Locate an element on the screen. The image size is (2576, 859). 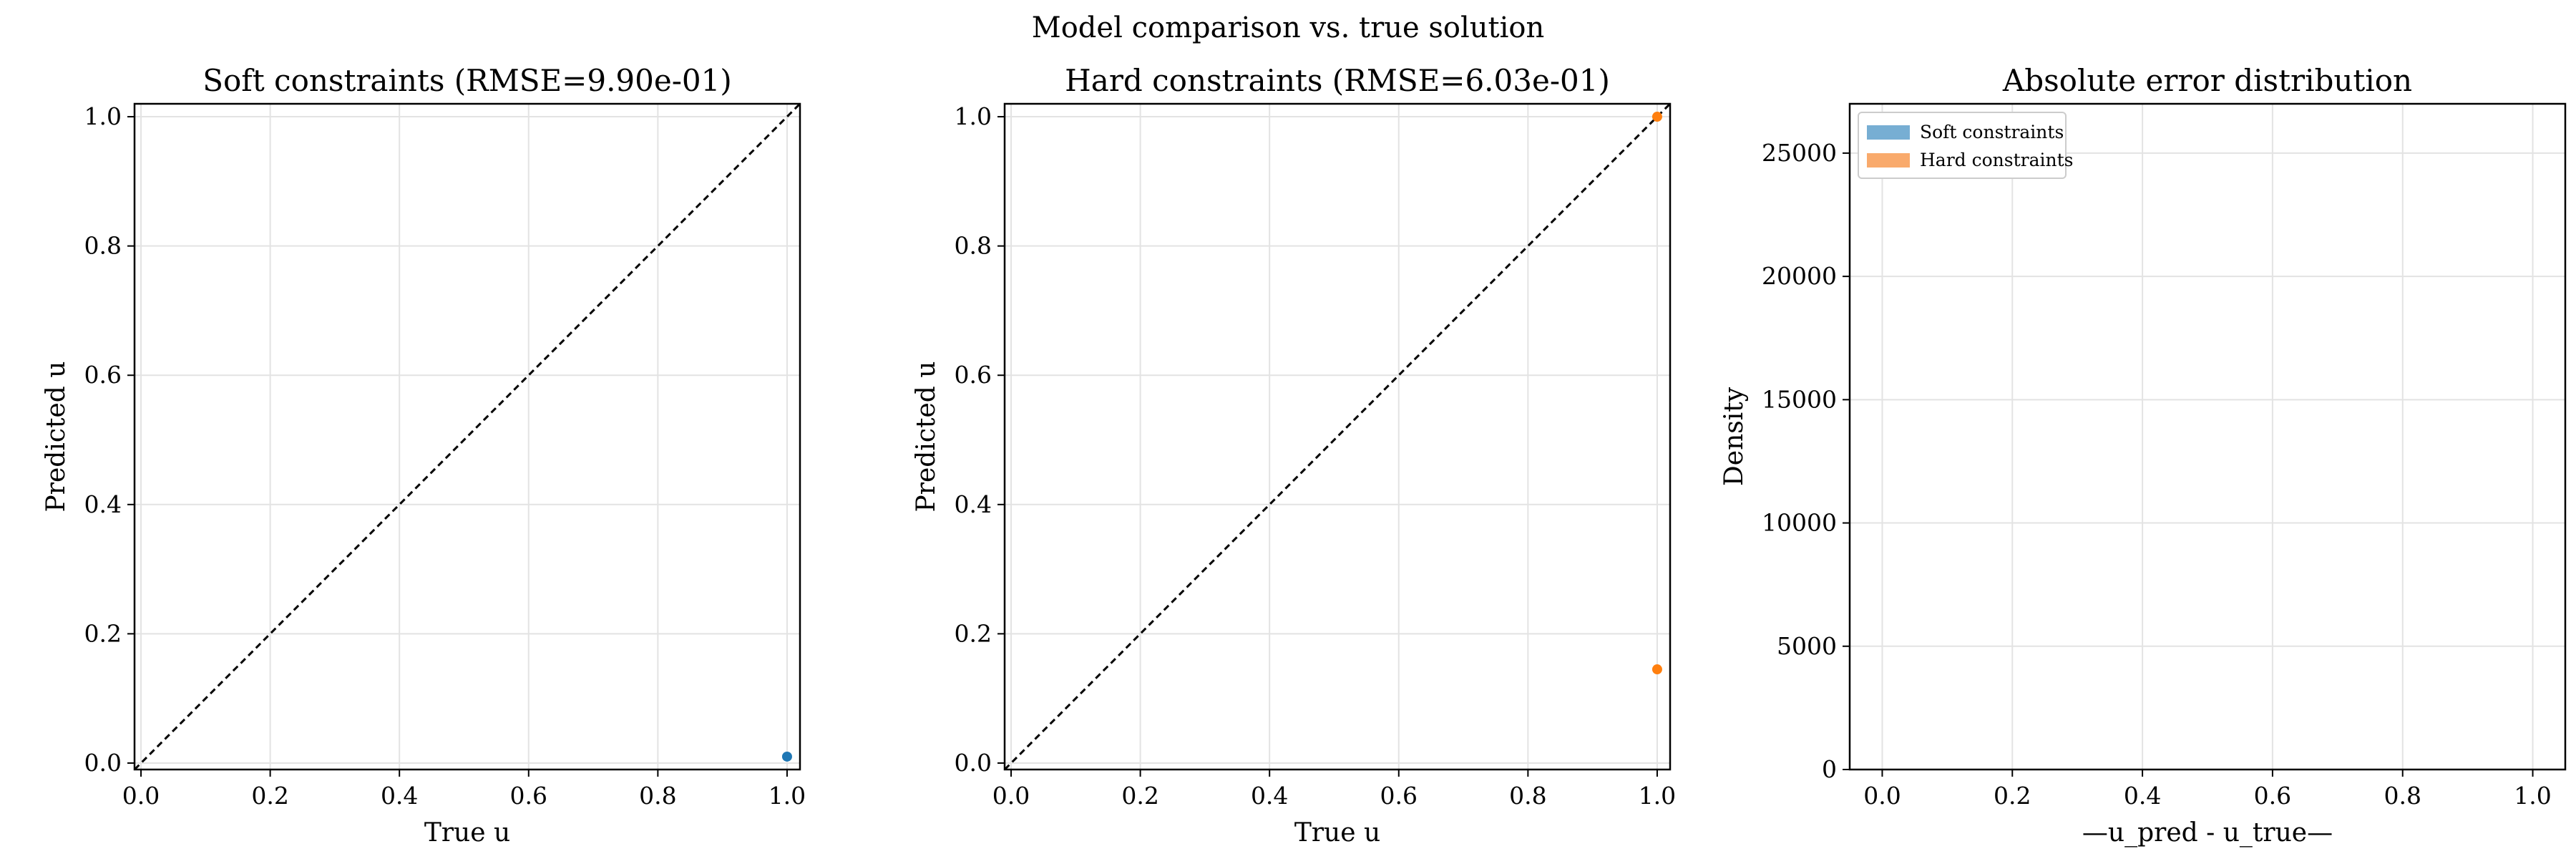
y-tick-label: 25000 is located at coordinates (1799, 153).